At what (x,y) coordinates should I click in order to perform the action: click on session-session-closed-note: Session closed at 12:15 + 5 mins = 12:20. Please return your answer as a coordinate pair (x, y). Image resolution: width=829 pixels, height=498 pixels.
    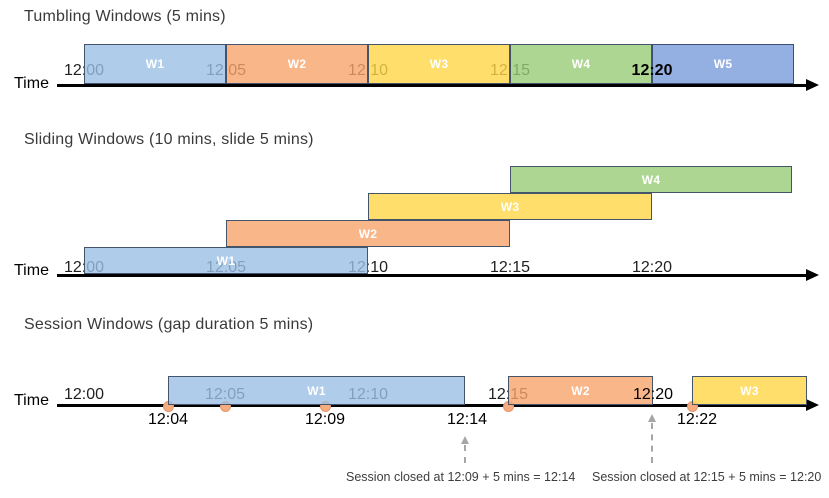
    Looking at the image, I should click on (707, 477).